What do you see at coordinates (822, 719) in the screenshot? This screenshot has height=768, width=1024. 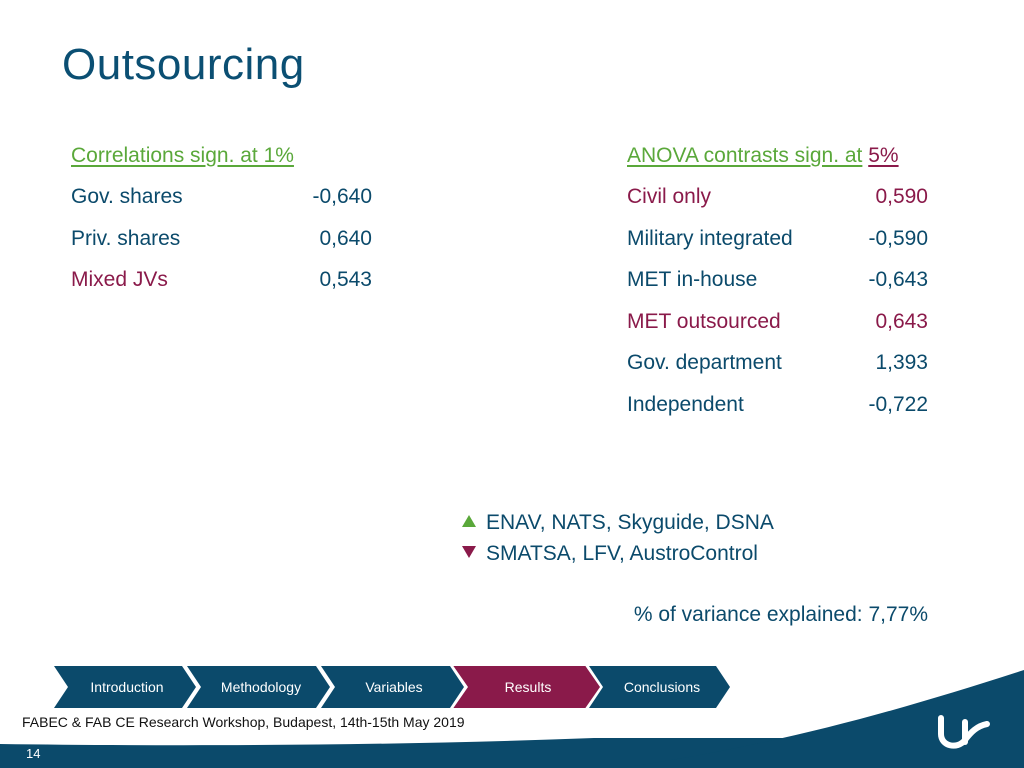 I see `footer-swoosh` at bounding box center [822, 719].